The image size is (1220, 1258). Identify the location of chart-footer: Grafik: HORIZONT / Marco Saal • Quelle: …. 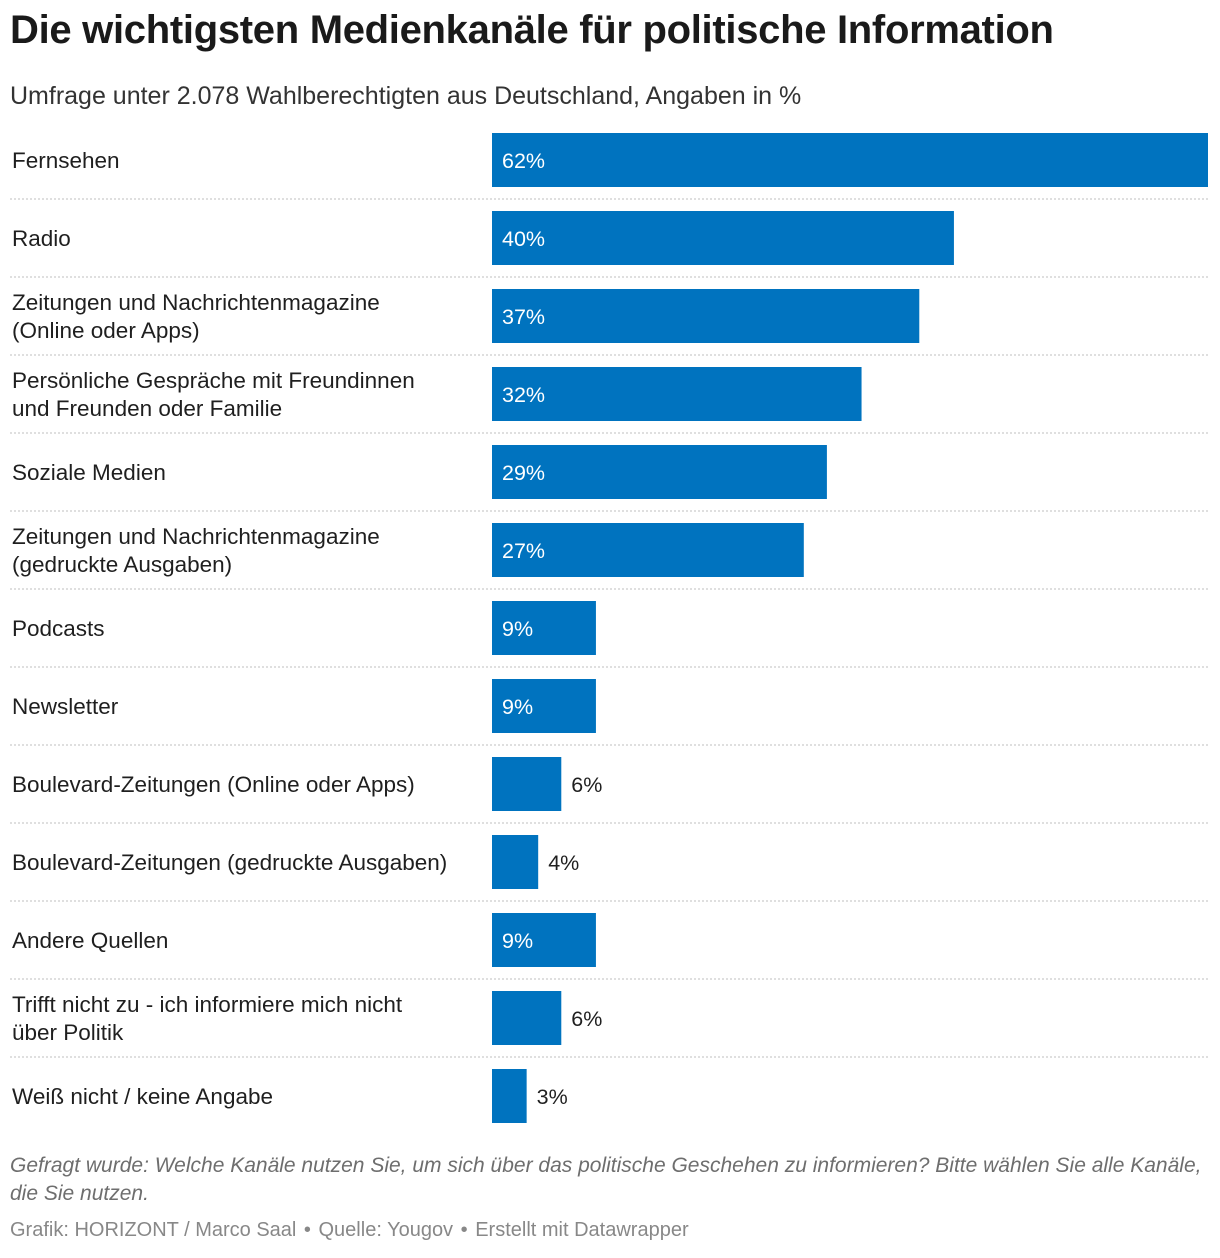
(349, 1230).